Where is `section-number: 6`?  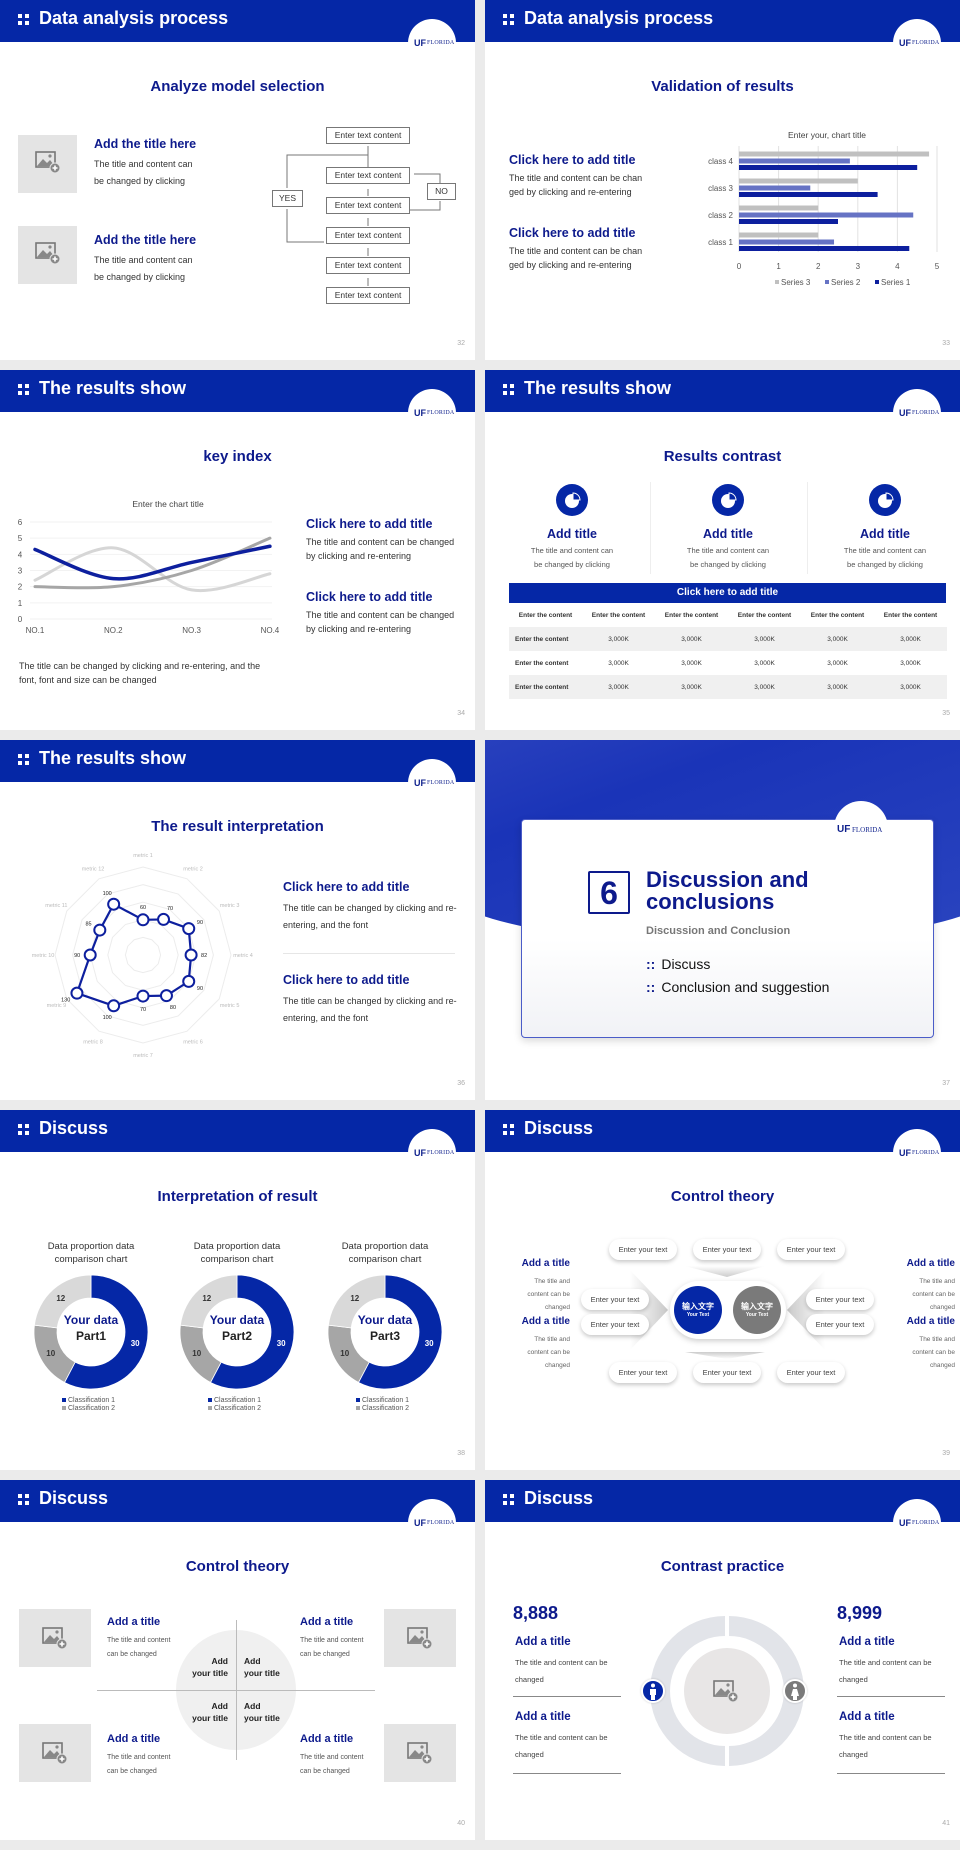 section-number: 6 is located at coordinates (609, 892).